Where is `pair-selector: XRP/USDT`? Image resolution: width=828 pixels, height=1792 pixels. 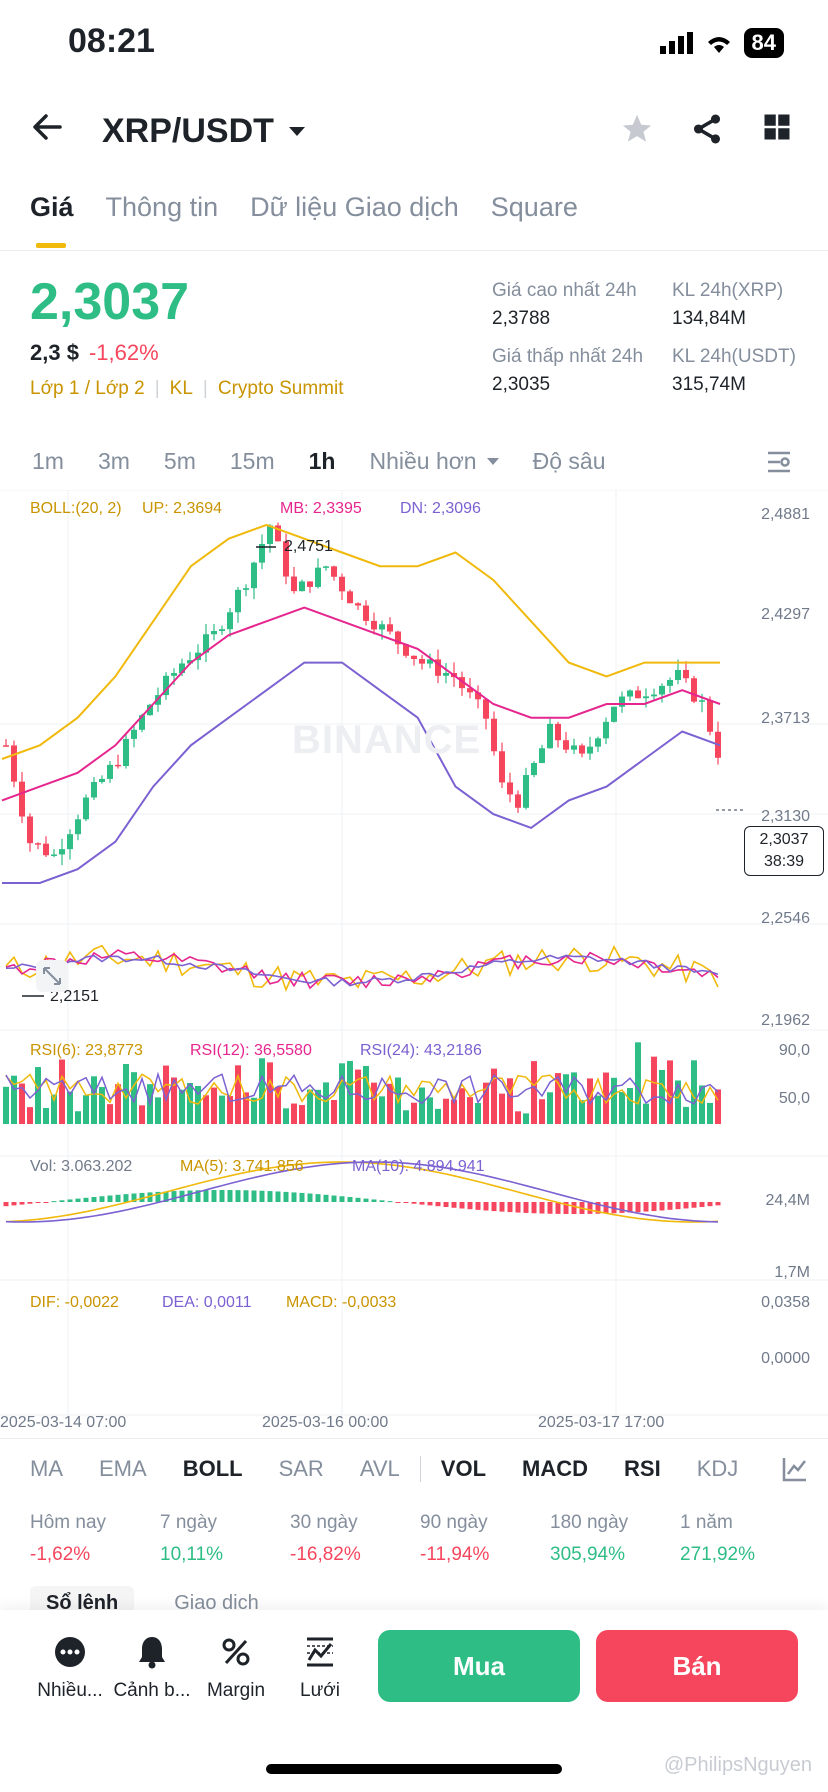 pair-selector: XRP/USDT is located at coordinates (204, 131).